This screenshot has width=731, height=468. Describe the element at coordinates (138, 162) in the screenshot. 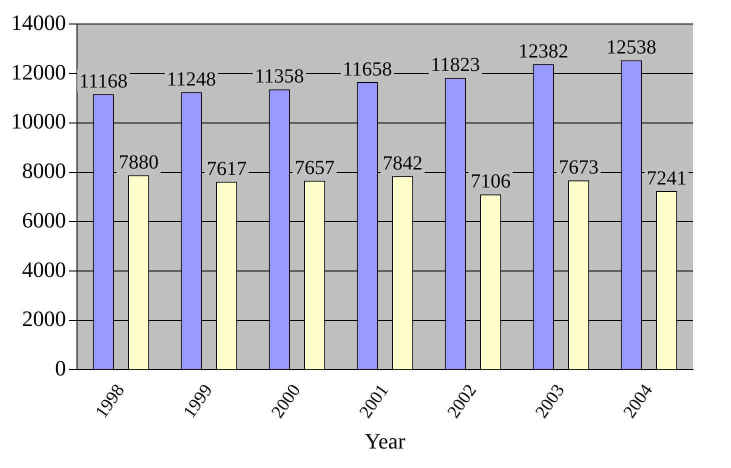

I see `data-label: 7880` at that location.